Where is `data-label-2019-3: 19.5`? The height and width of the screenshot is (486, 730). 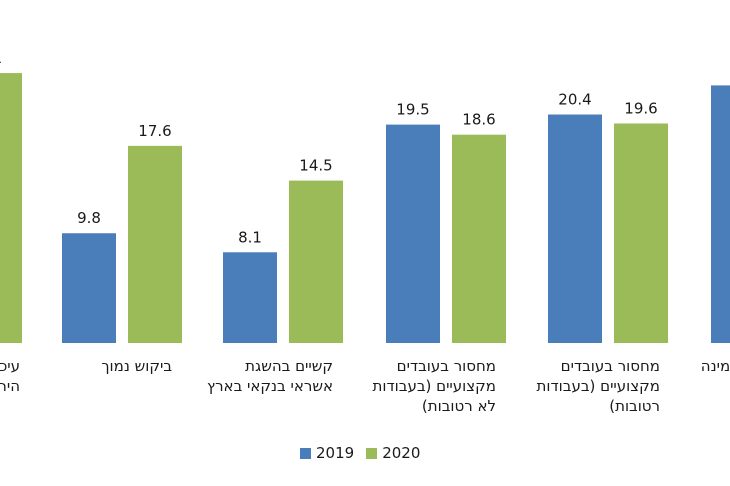
data-label-2019-3: 19.5 is located at coordinates (412, 110).